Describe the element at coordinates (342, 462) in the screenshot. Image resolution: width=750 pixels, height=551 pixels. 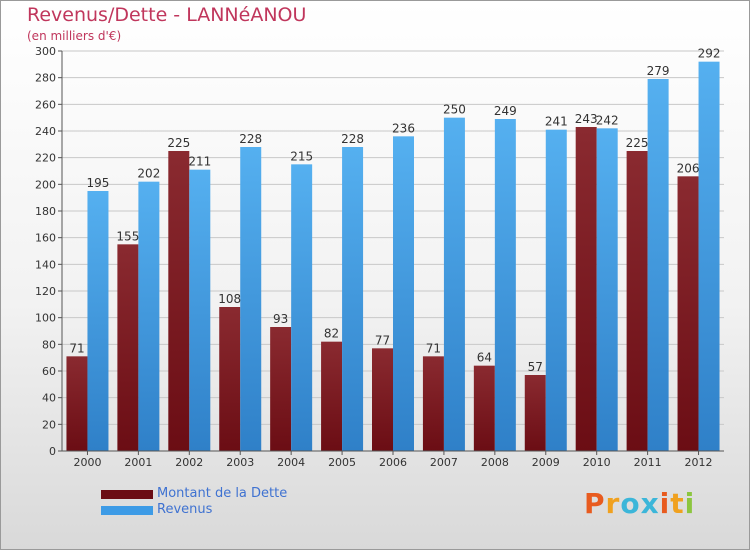
I see `x-tick-label: 2005` at that location.